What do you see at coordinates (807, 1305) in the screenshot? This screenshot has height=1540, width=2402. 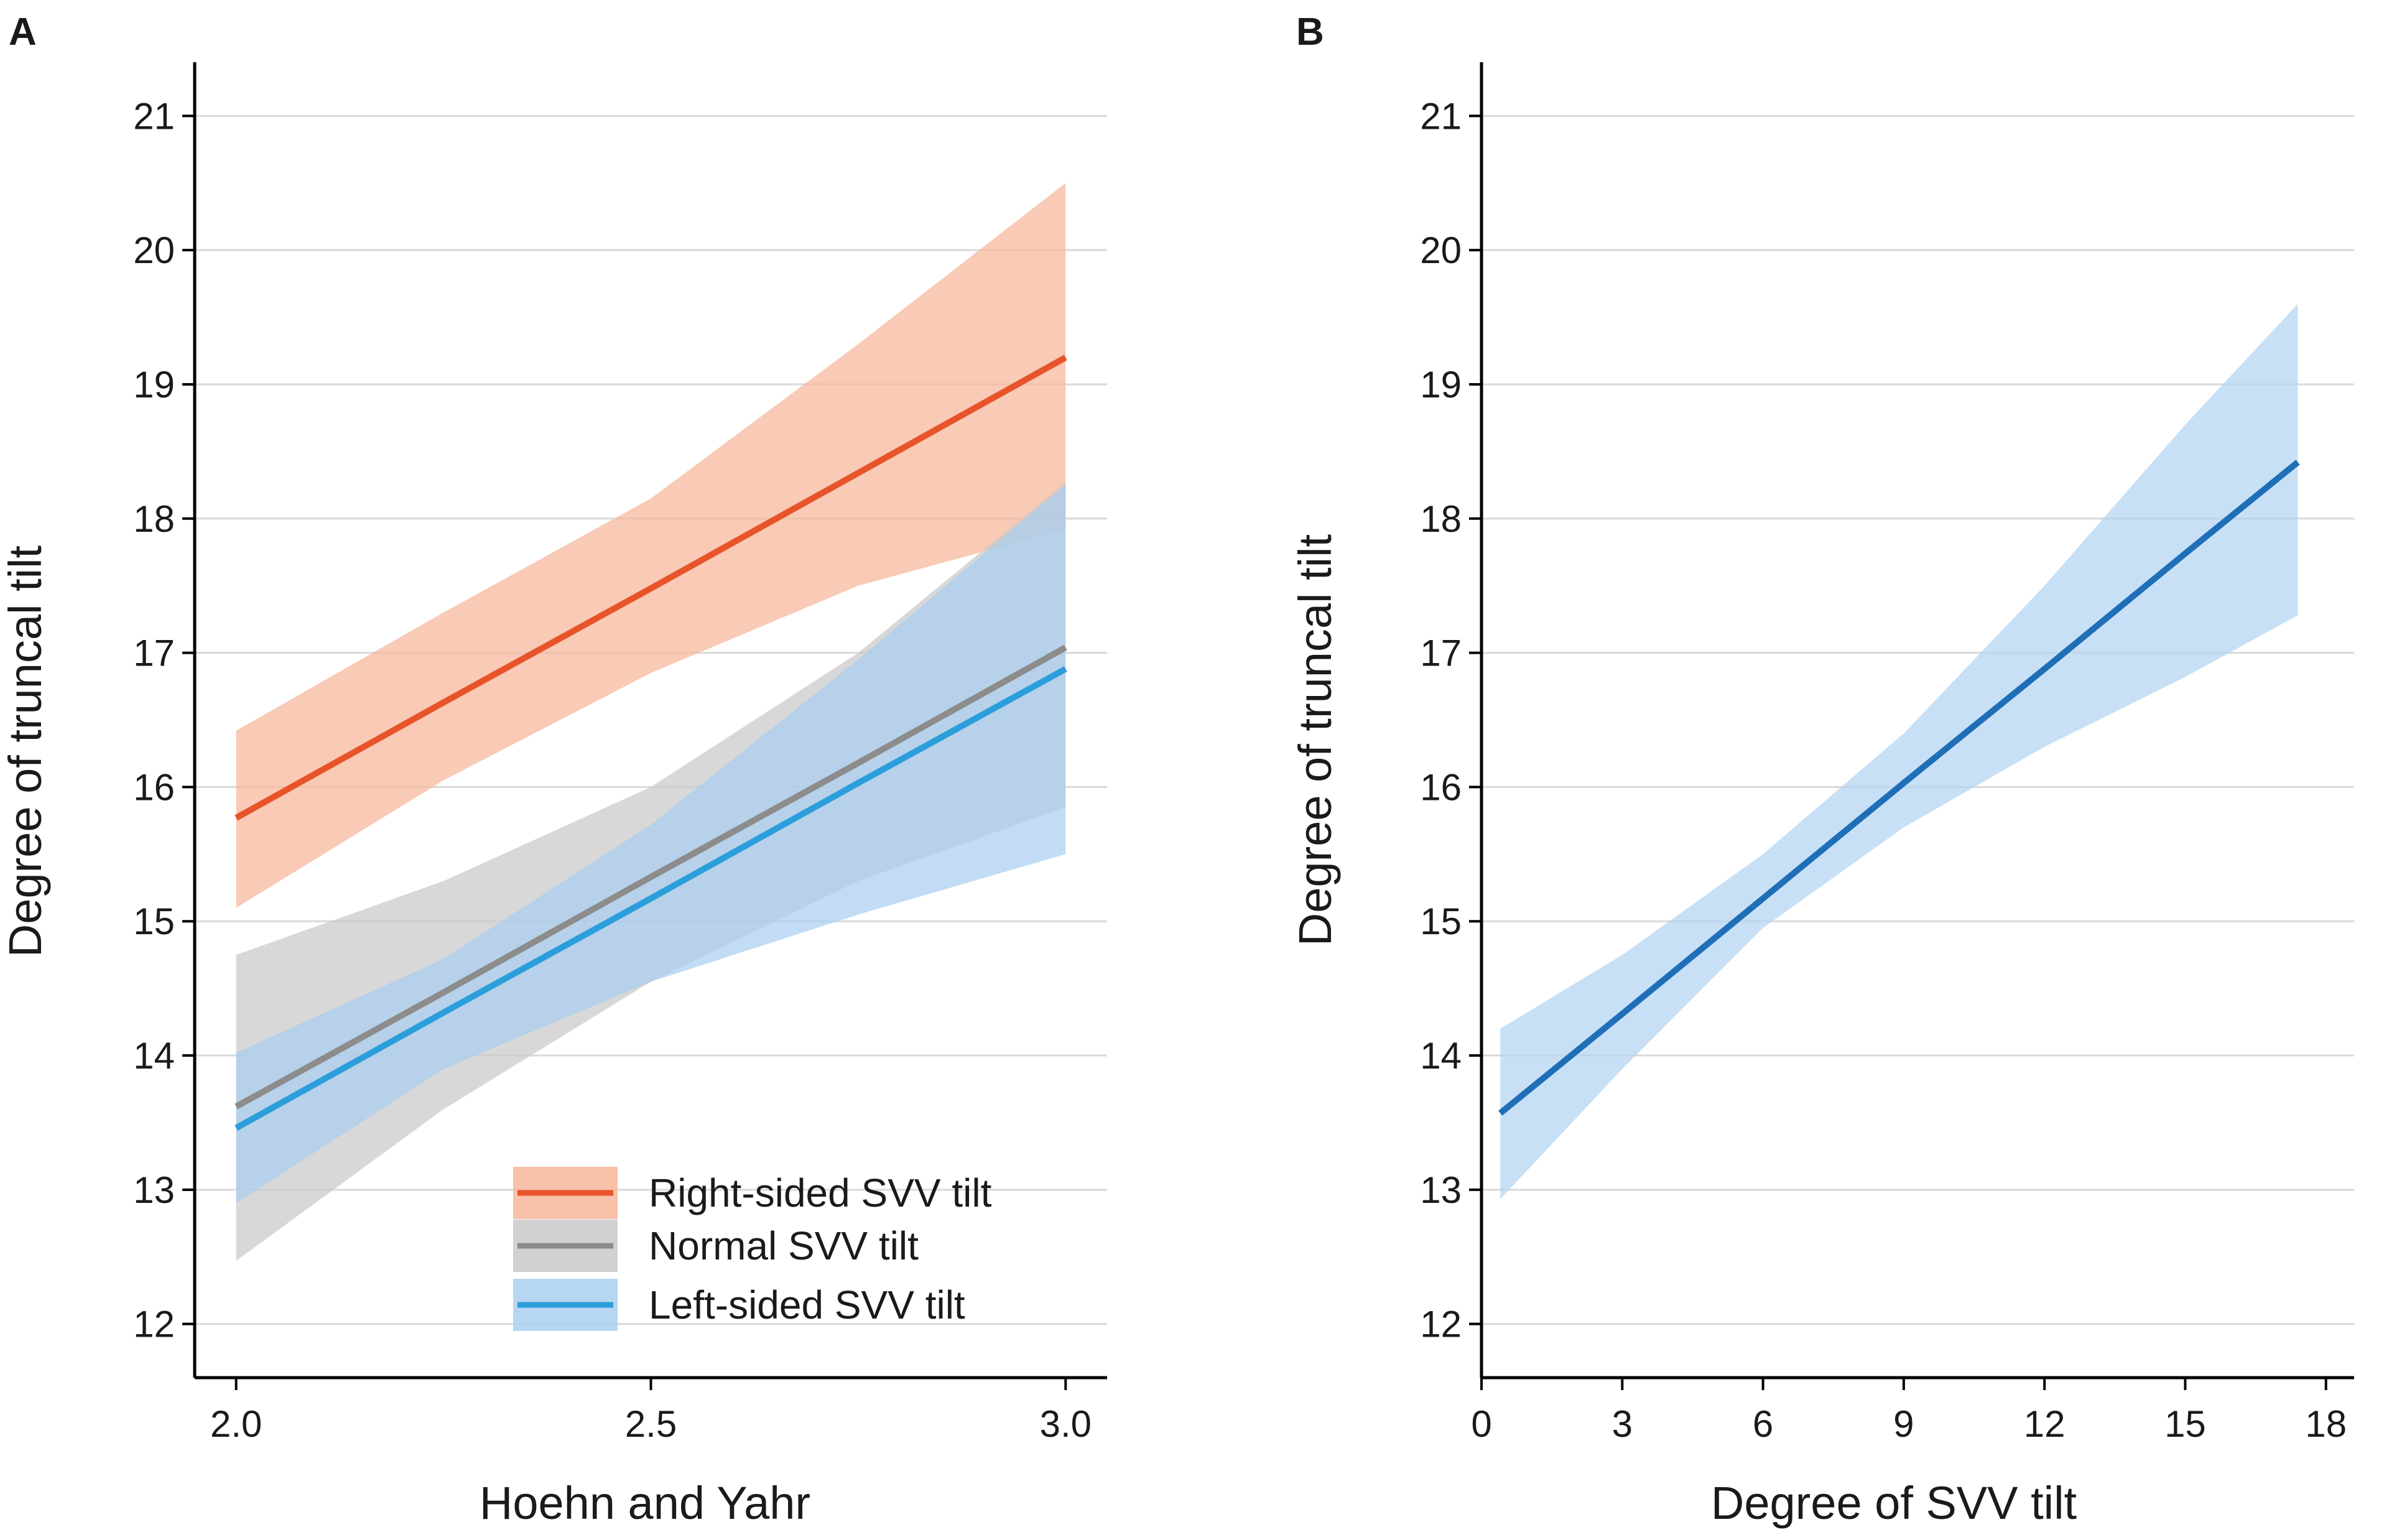 I see `legend-label-left-sided-svv-tilt: Left-sided SVV tilt` at bounding box center [807, 1305].